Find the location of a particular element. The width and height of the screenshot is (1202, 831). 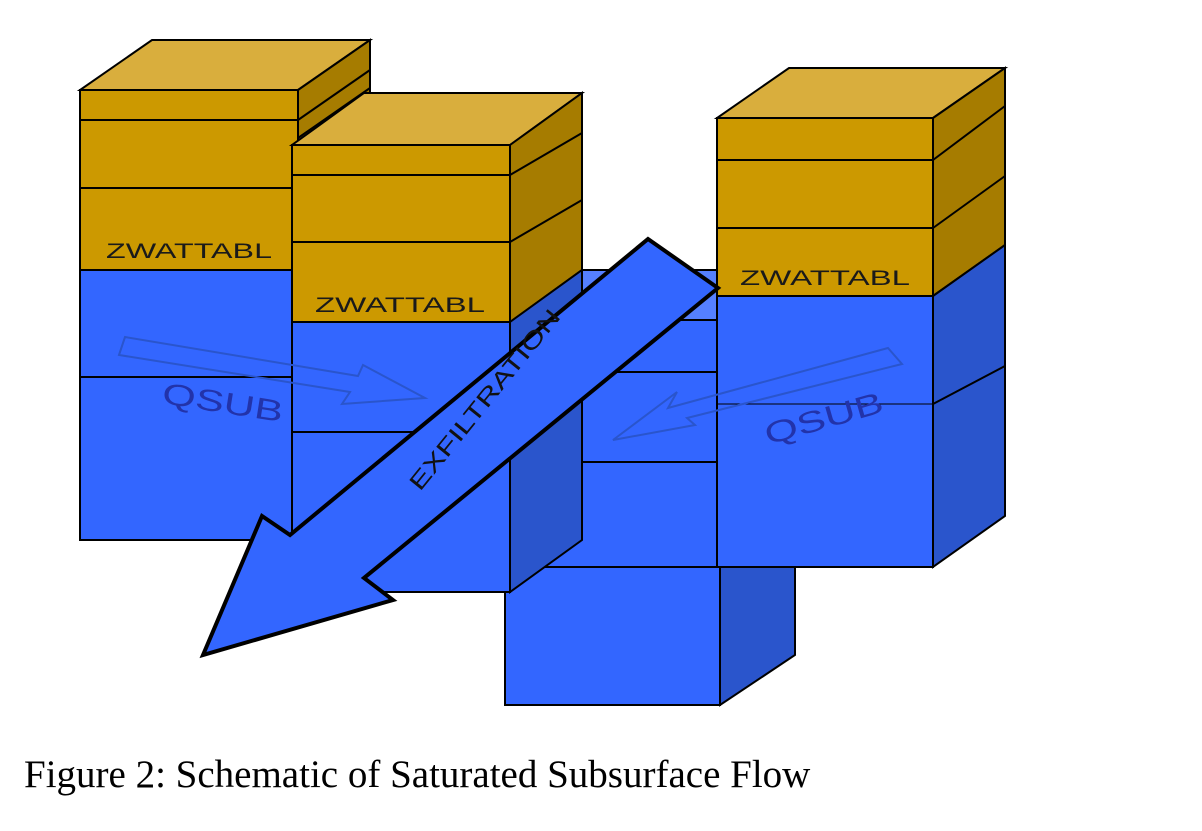

water-table-label-middle: ZWATTABL is located at coordinates (400, 305).